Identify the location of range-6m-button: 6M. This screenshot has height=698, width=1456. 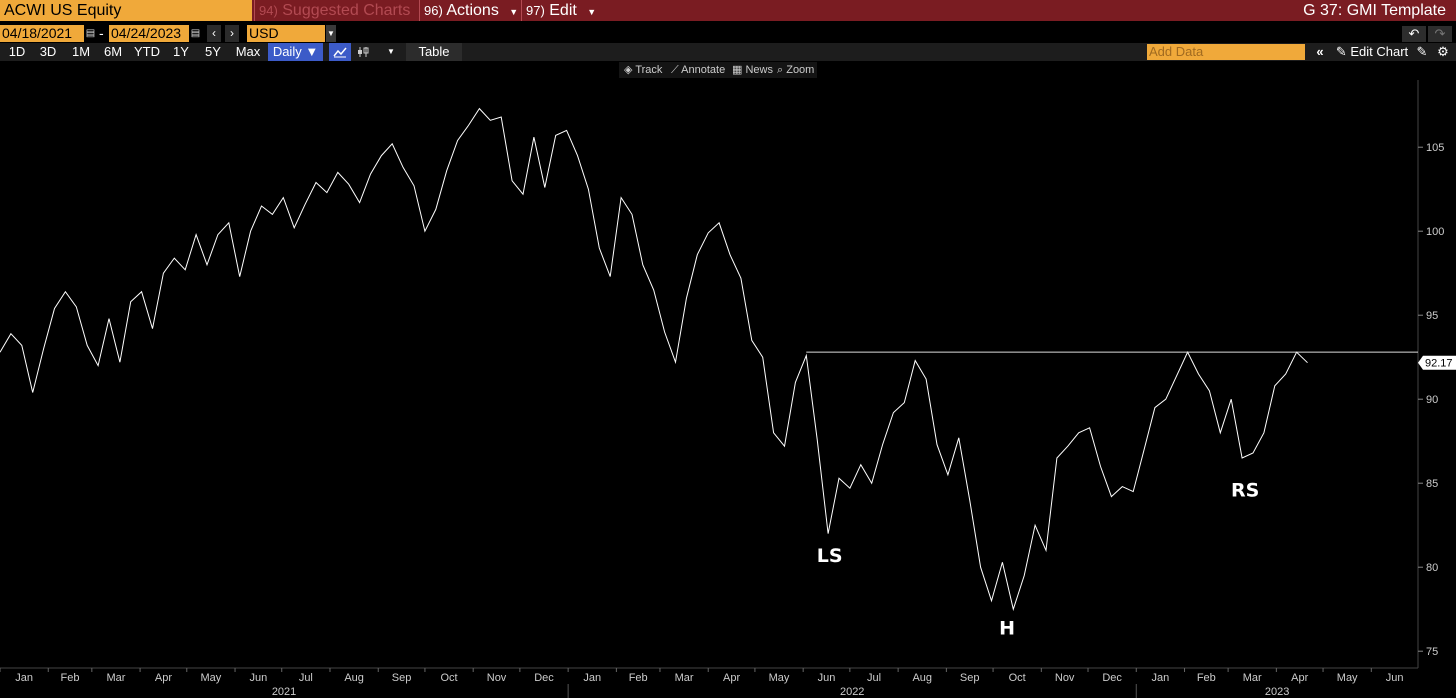
(113, 51).